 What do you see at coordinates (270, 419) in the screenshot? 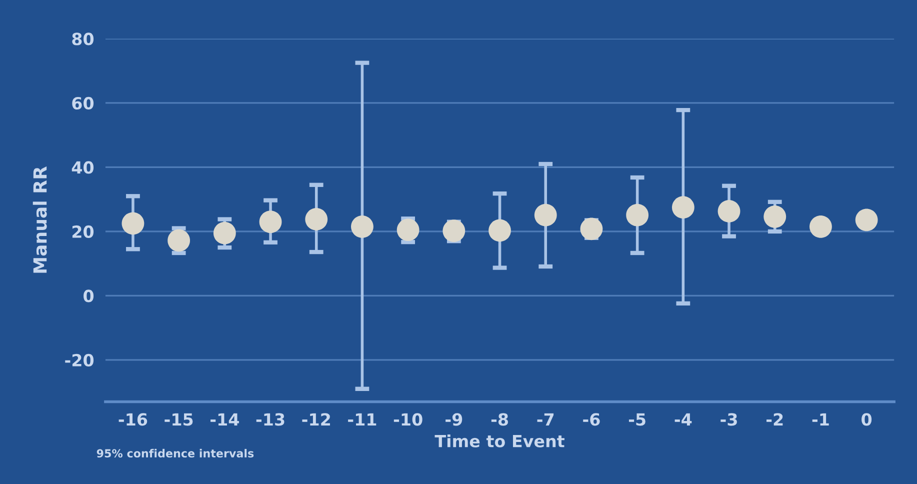
I see `x-tick-label: -13` at bounding box center [270, 419].